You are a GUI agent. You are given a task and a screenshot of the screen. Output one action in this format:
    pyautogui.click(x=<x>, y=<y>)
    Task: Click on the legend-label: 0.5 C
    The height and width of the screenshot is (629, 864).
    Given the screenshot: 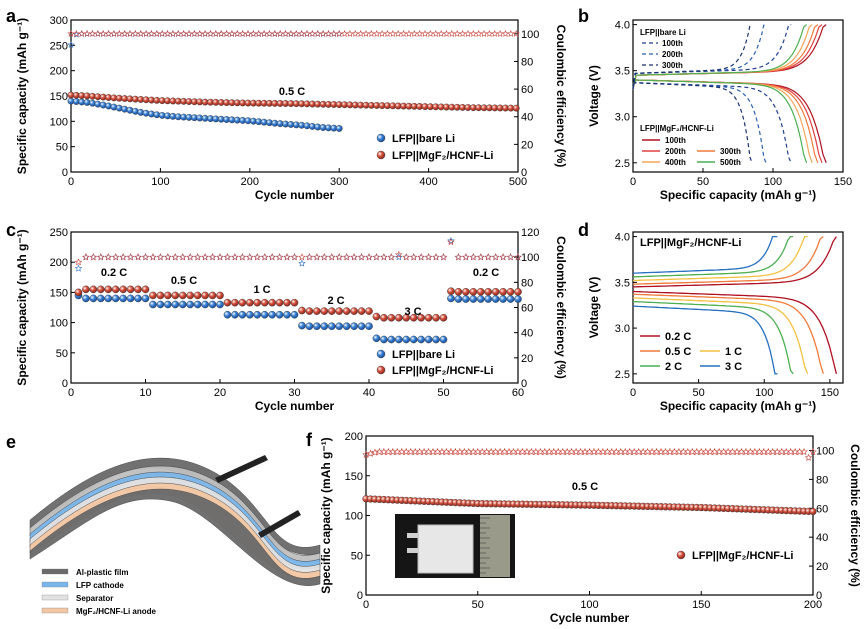 What is the action you would take?
    pyautogui.click(x=678, y=352)
    